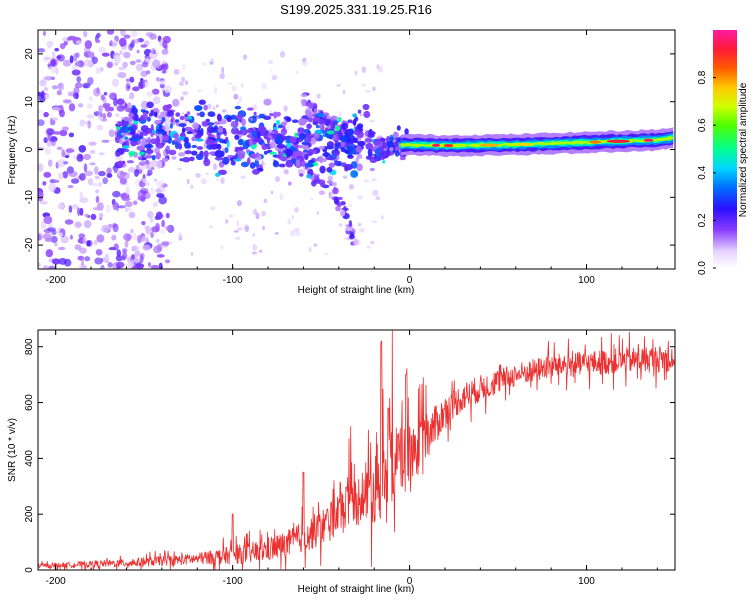 This screenshot has height=600, width=750. I want to click on colorbar-label: Normalized spectral amplitude, so click(743, 149).